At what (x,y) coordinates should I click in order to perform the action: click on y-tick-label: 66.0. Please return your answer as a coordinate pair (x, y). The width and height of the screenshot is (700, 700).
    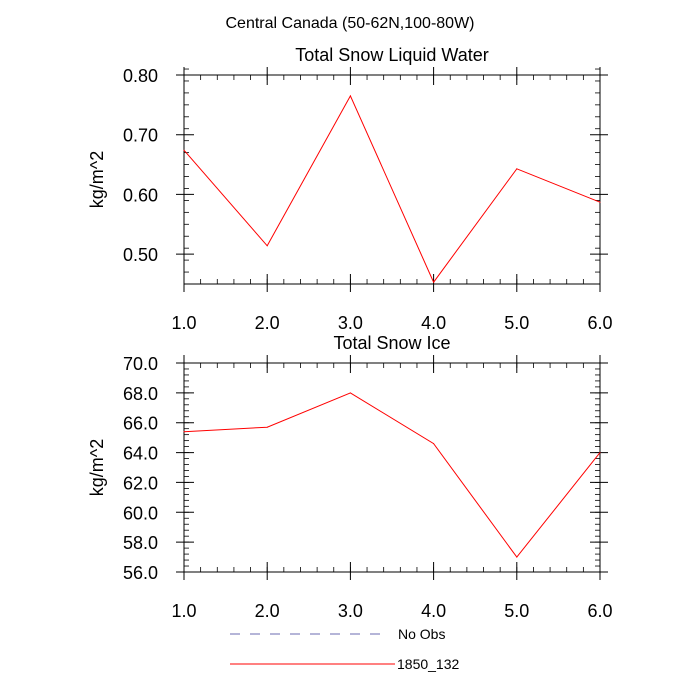
    Looking at the image, I should click on (140, 424).